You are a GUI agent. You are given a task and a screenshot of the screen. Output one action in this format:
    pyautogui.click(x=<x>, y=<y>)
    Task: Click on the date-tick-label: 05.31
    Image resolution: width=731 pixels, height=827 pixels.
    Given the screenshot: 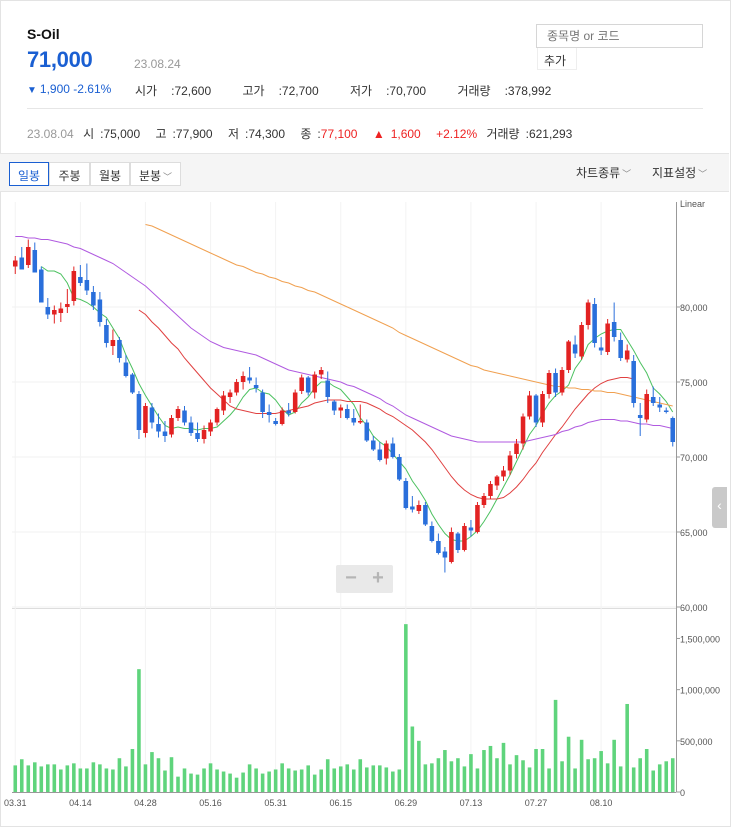 What is the action you would take?
    pyautogui.click(x=275, y=803)
    